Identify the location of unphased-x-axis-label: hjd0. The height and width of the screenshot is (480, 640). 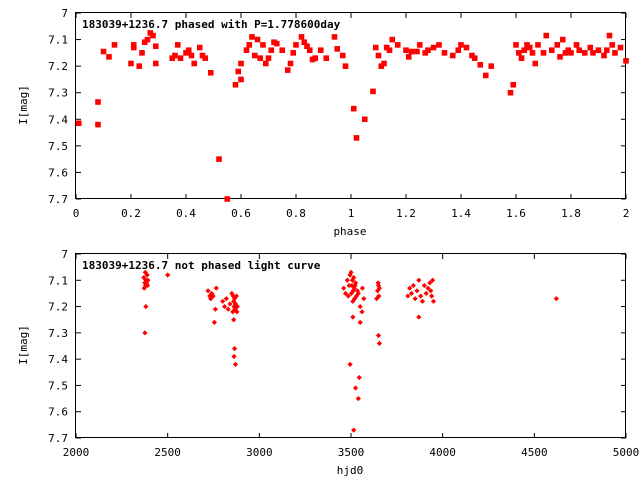
(350, 470).